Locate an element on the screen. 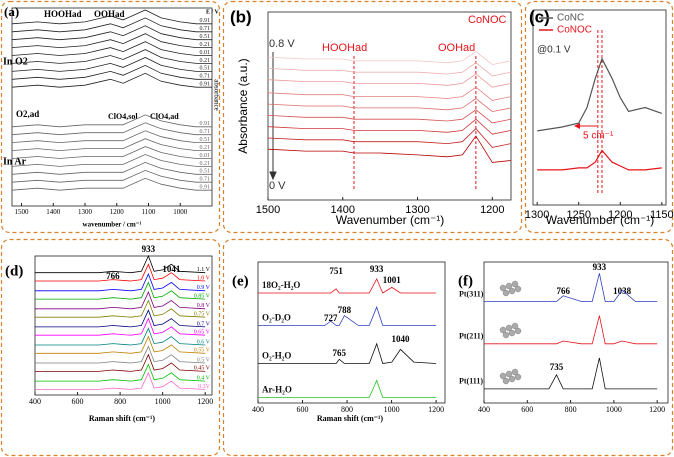 The image size is (674, 457). trace-label: O₂-H₂O is located at coordinates (276, 356).